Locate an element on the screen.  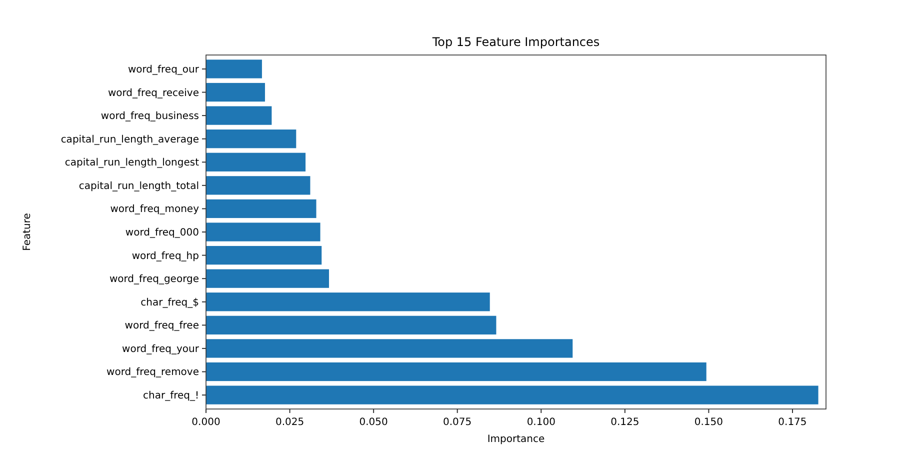
x-tick-label: 0.075 is located at coordinates (457, 422).